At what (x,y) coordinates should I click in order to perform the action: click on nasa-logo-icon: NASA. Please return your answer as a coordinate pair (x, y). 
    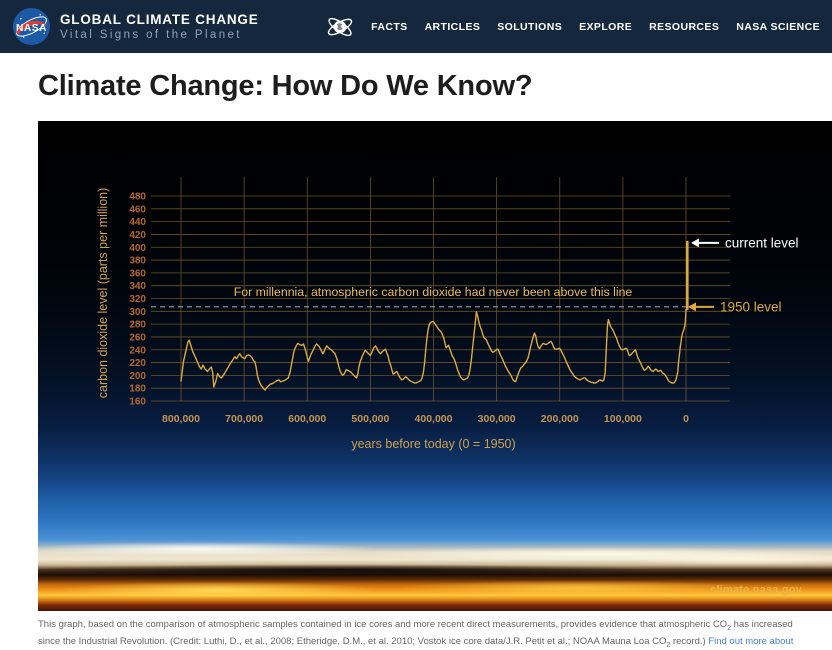
    Looking at the image, I should click on (31, 26).